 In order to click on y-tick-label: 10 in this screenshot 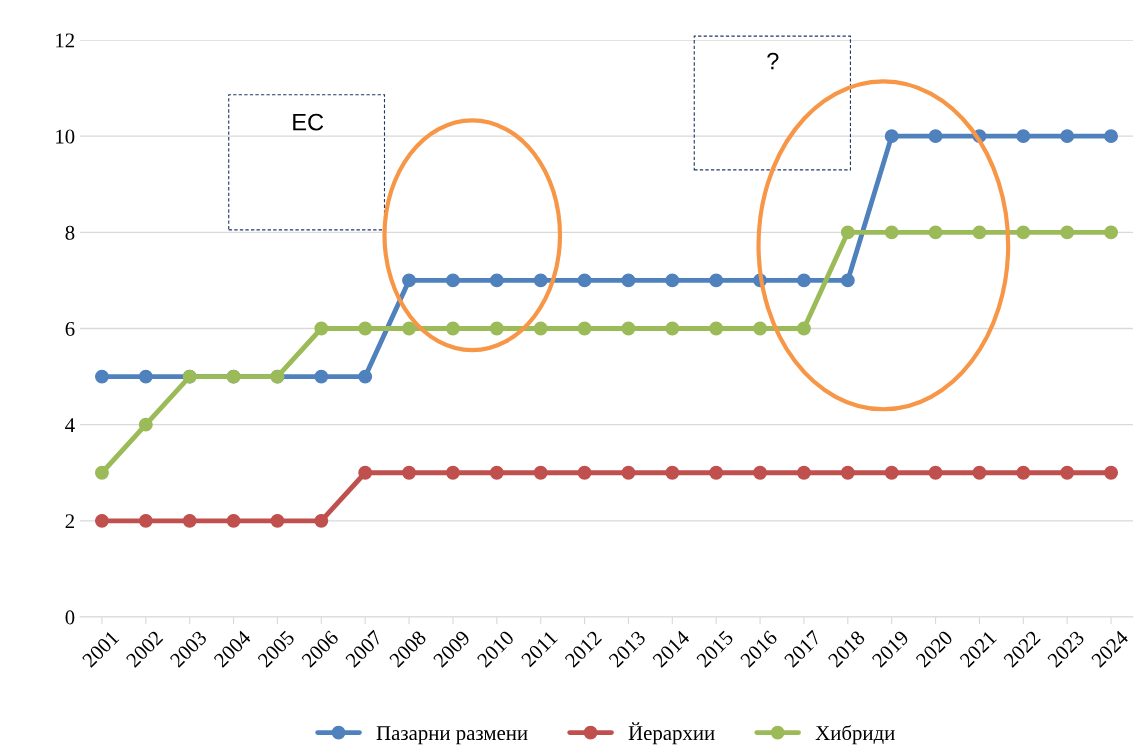, I will do `click(65, 136)`.